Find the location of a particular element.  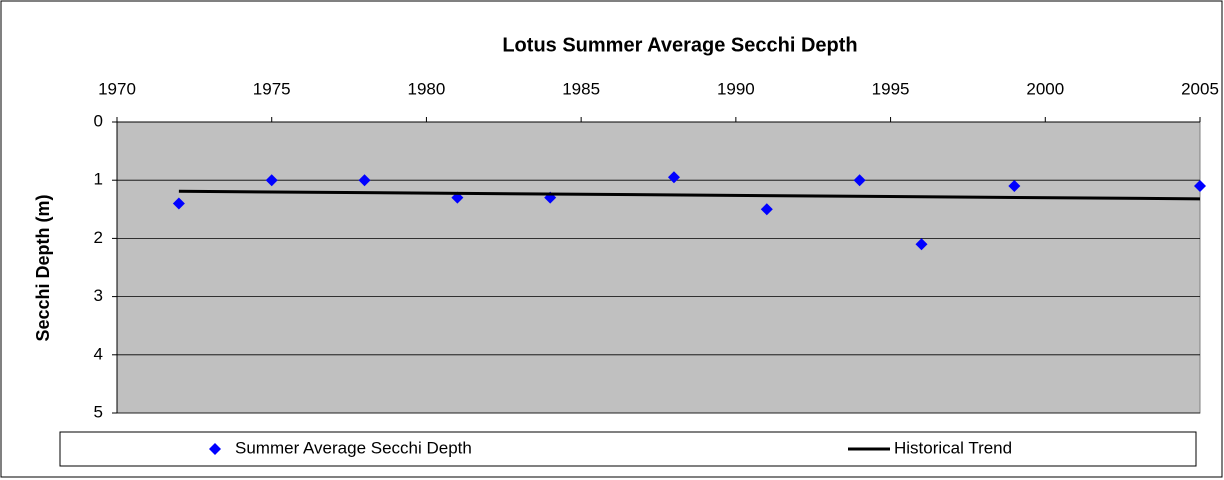

trend-line is located at coordinates (689, 195).